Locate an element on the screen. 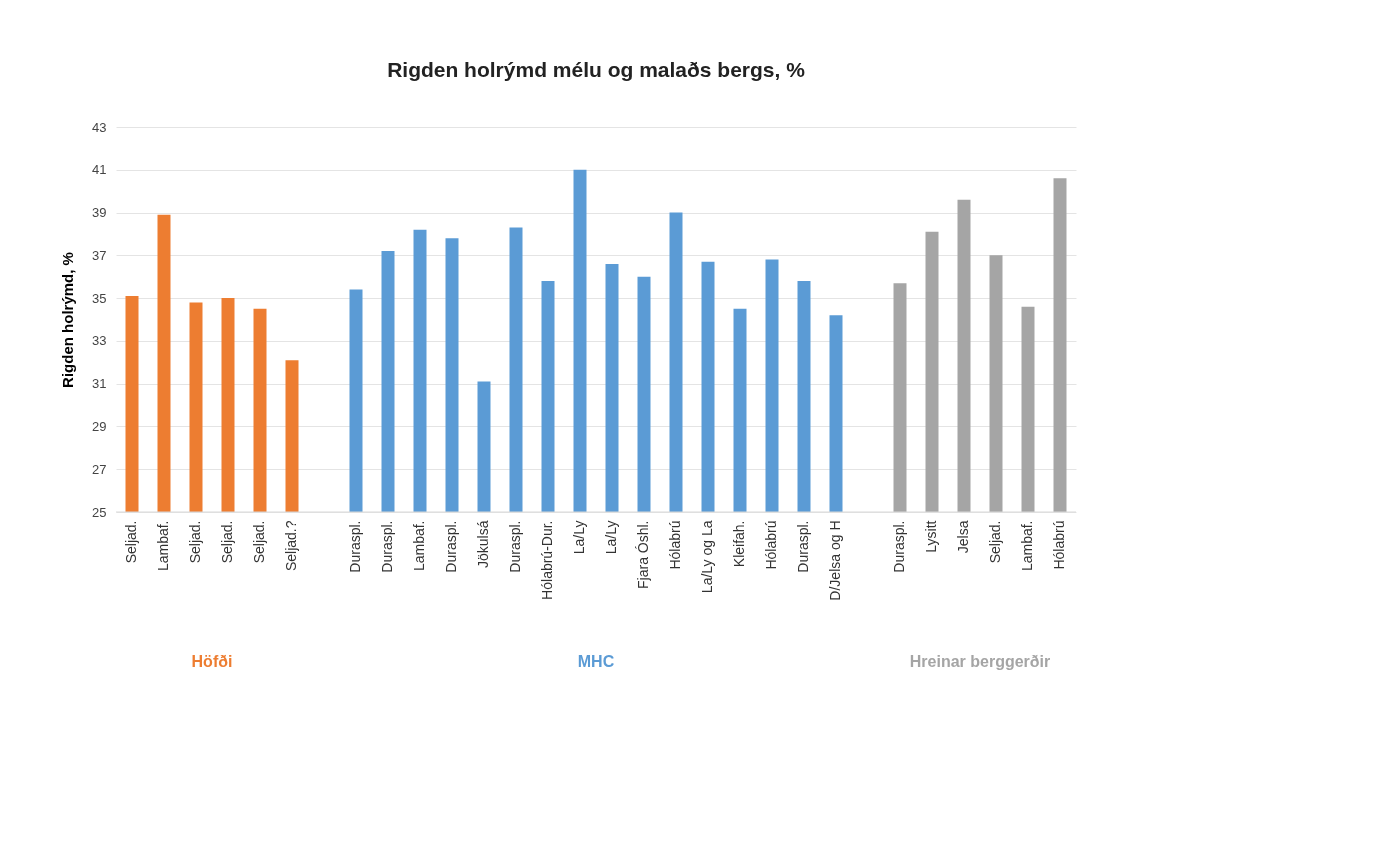 The width and height of the screenshot is (1392, 867). x-tick-label: Jelsa is located at coordinates (963, 537).